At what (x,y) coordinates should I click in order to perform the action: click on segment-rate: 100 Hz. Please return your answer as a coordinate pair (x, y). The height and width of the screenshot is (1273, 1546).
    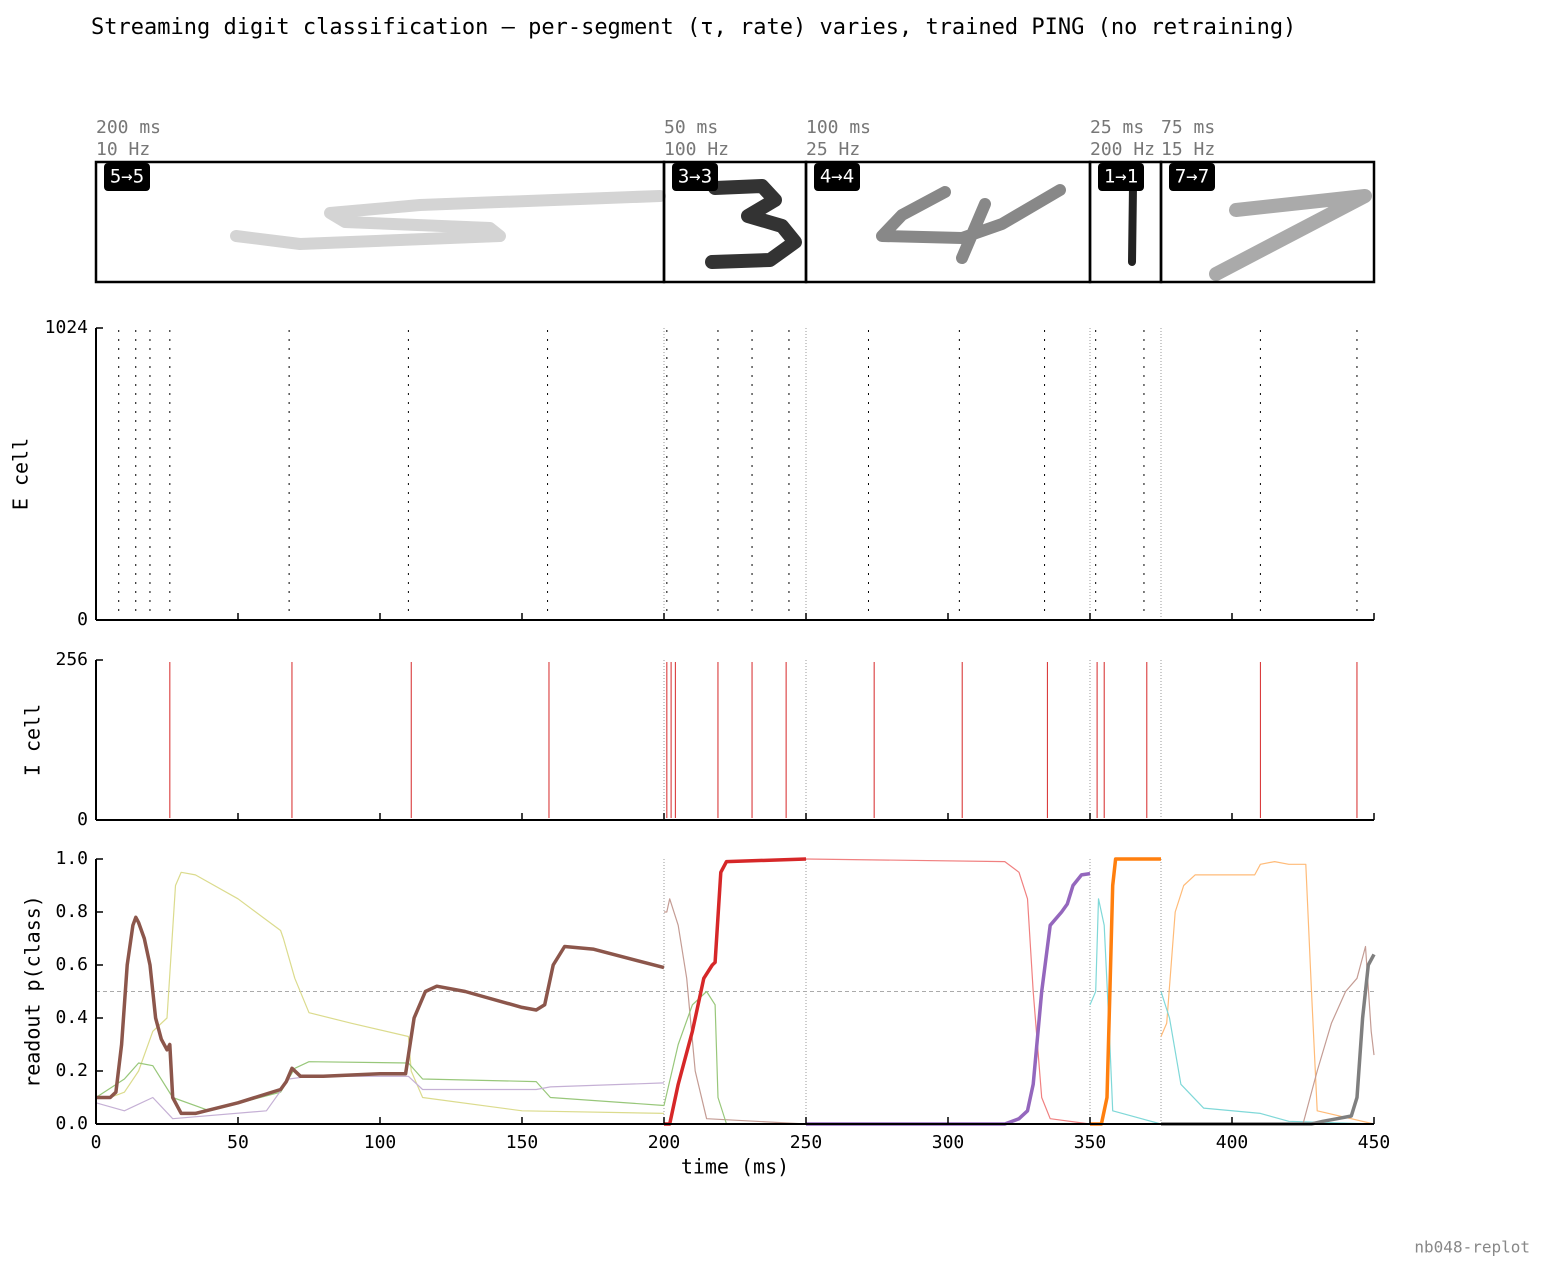
    Looking at the image, I should click on (696, 149).